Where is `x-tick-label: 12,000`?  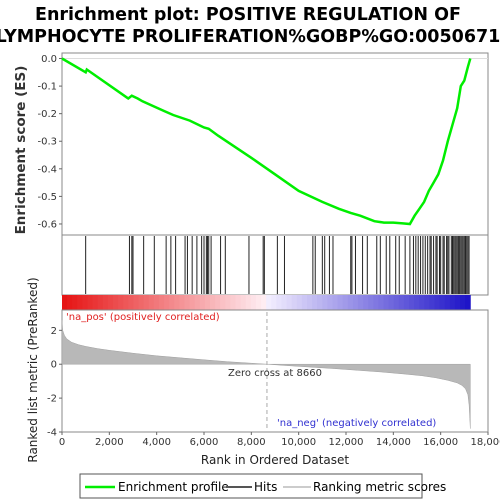
x-tick-label: 12,000 is located at coordinates (346, 442).